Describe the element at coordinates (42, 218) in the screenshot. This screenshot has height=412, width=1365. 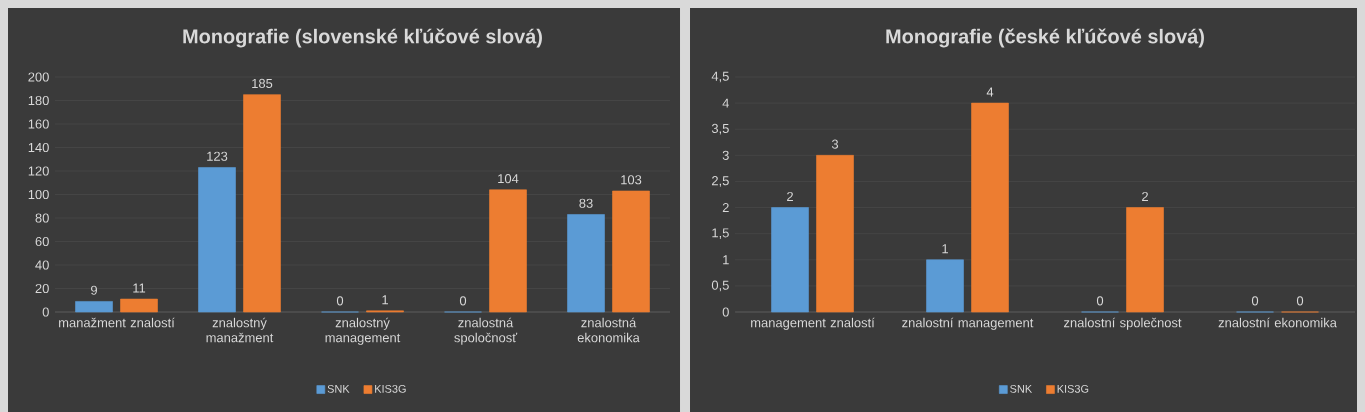
I see `y-tick-label: 80` at that location.